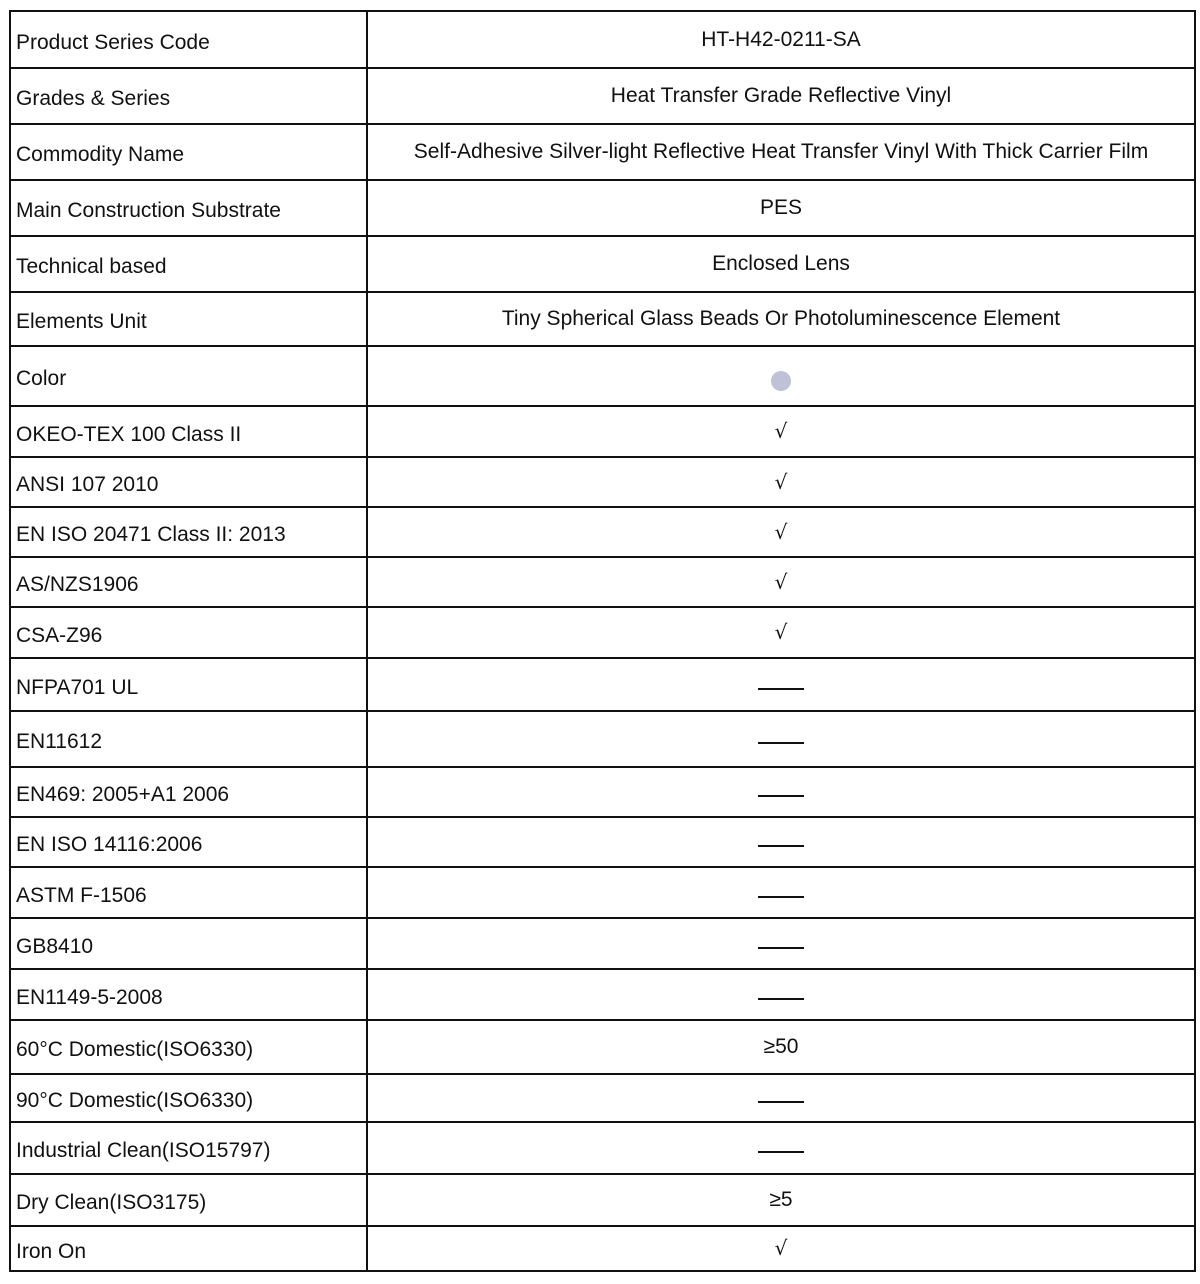  What do you see at coordinates (188, 792) in the screenshot?
I see `row-label: EN469: 2005+A1 2006` at bounding box center [188, 792].